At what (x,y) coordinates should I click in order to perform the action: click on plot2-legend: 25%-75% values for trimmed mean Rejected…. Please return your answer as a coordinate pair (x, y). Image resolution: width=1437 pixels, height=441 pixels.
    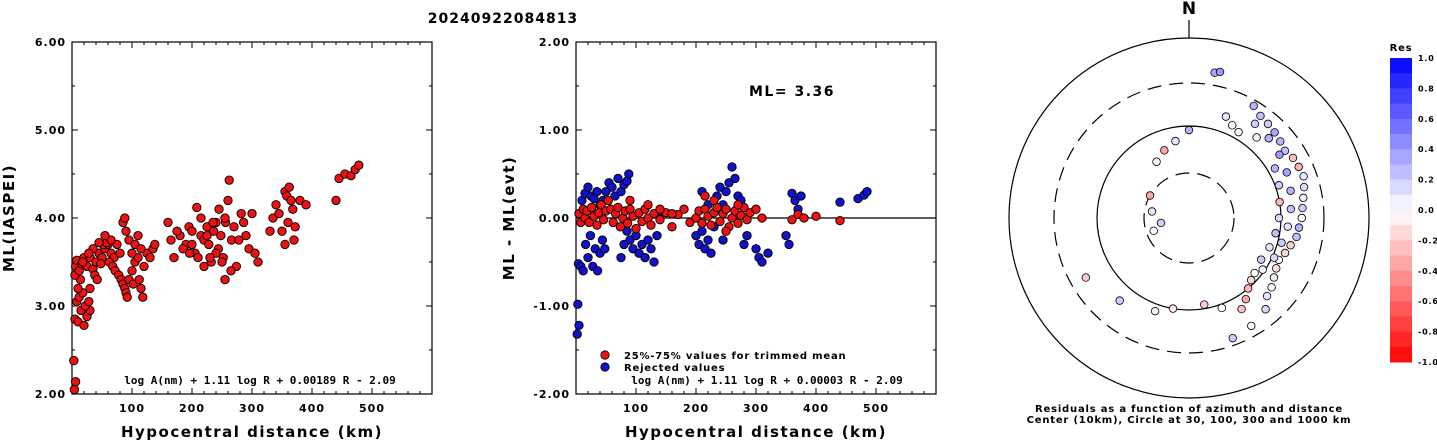
    Looking at the image, I should click on (723, 362).